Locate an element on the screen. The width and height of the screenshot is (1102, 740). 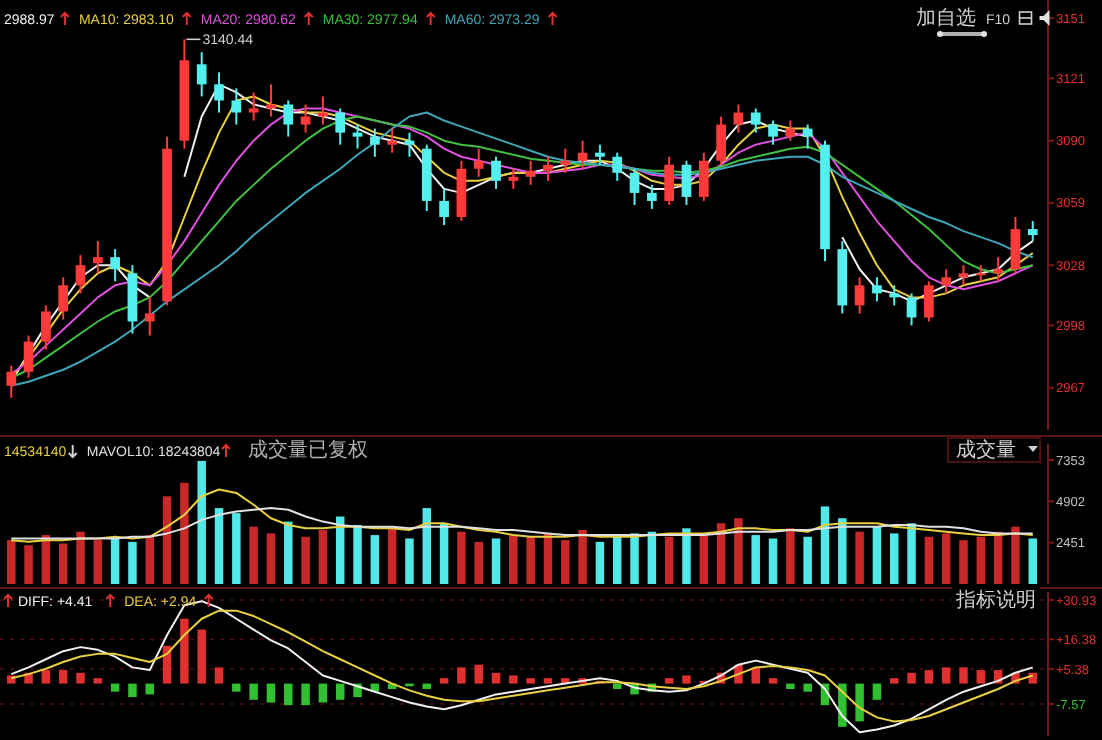
annotation: 成交量已复权 is located at coordinates (308, 450).